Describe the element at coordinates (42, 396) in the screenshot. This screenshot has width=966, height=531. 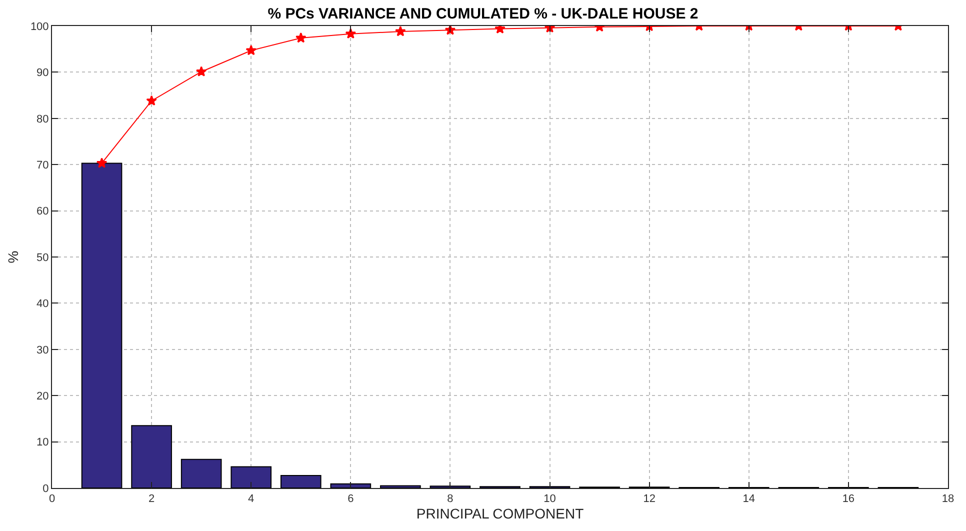
I see `y-tick-label: 20` at that location.